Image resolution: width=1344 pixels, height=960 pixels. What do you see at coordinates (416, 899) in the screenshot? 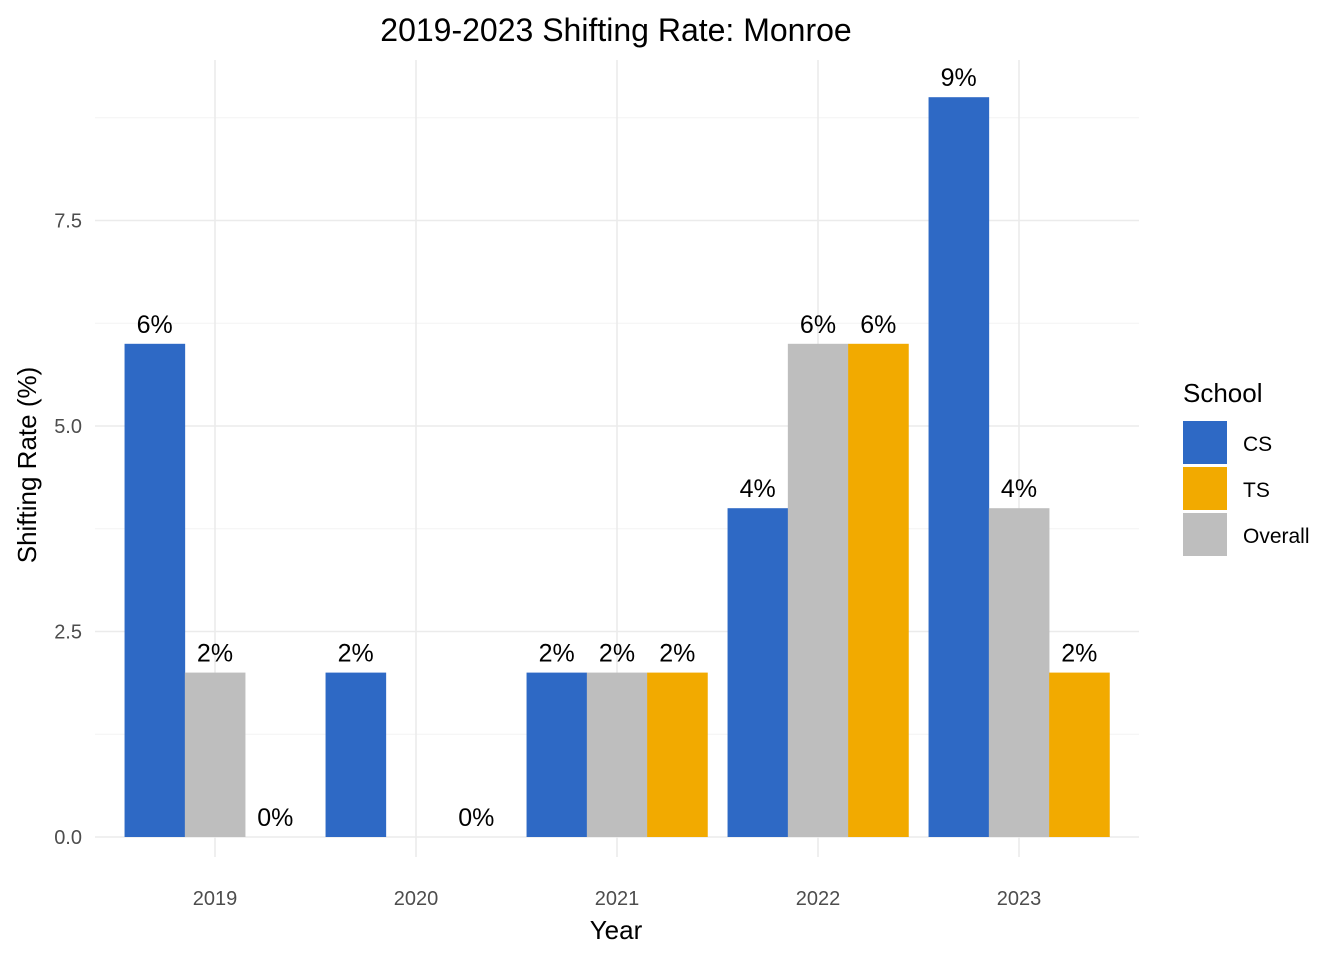
I see `x-tick-label: 2020` at bounding box center [416, 899].